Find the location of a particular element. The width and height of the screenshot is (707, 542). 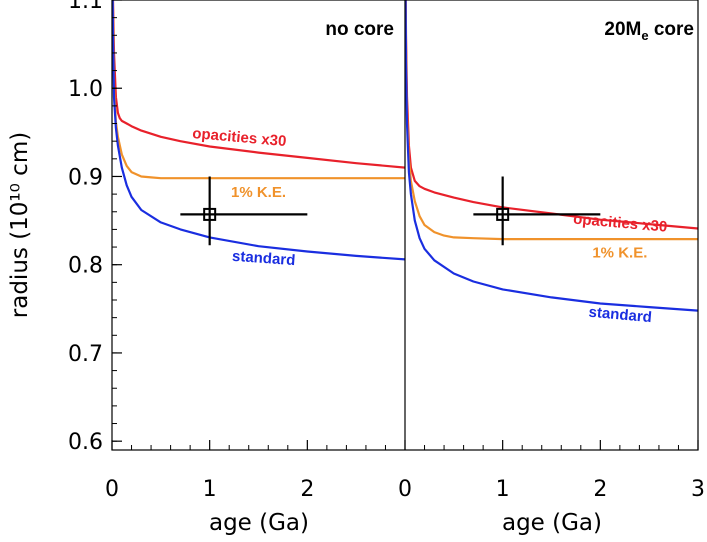

panel-title-no-core: no core is located at coordinates (359, 29).